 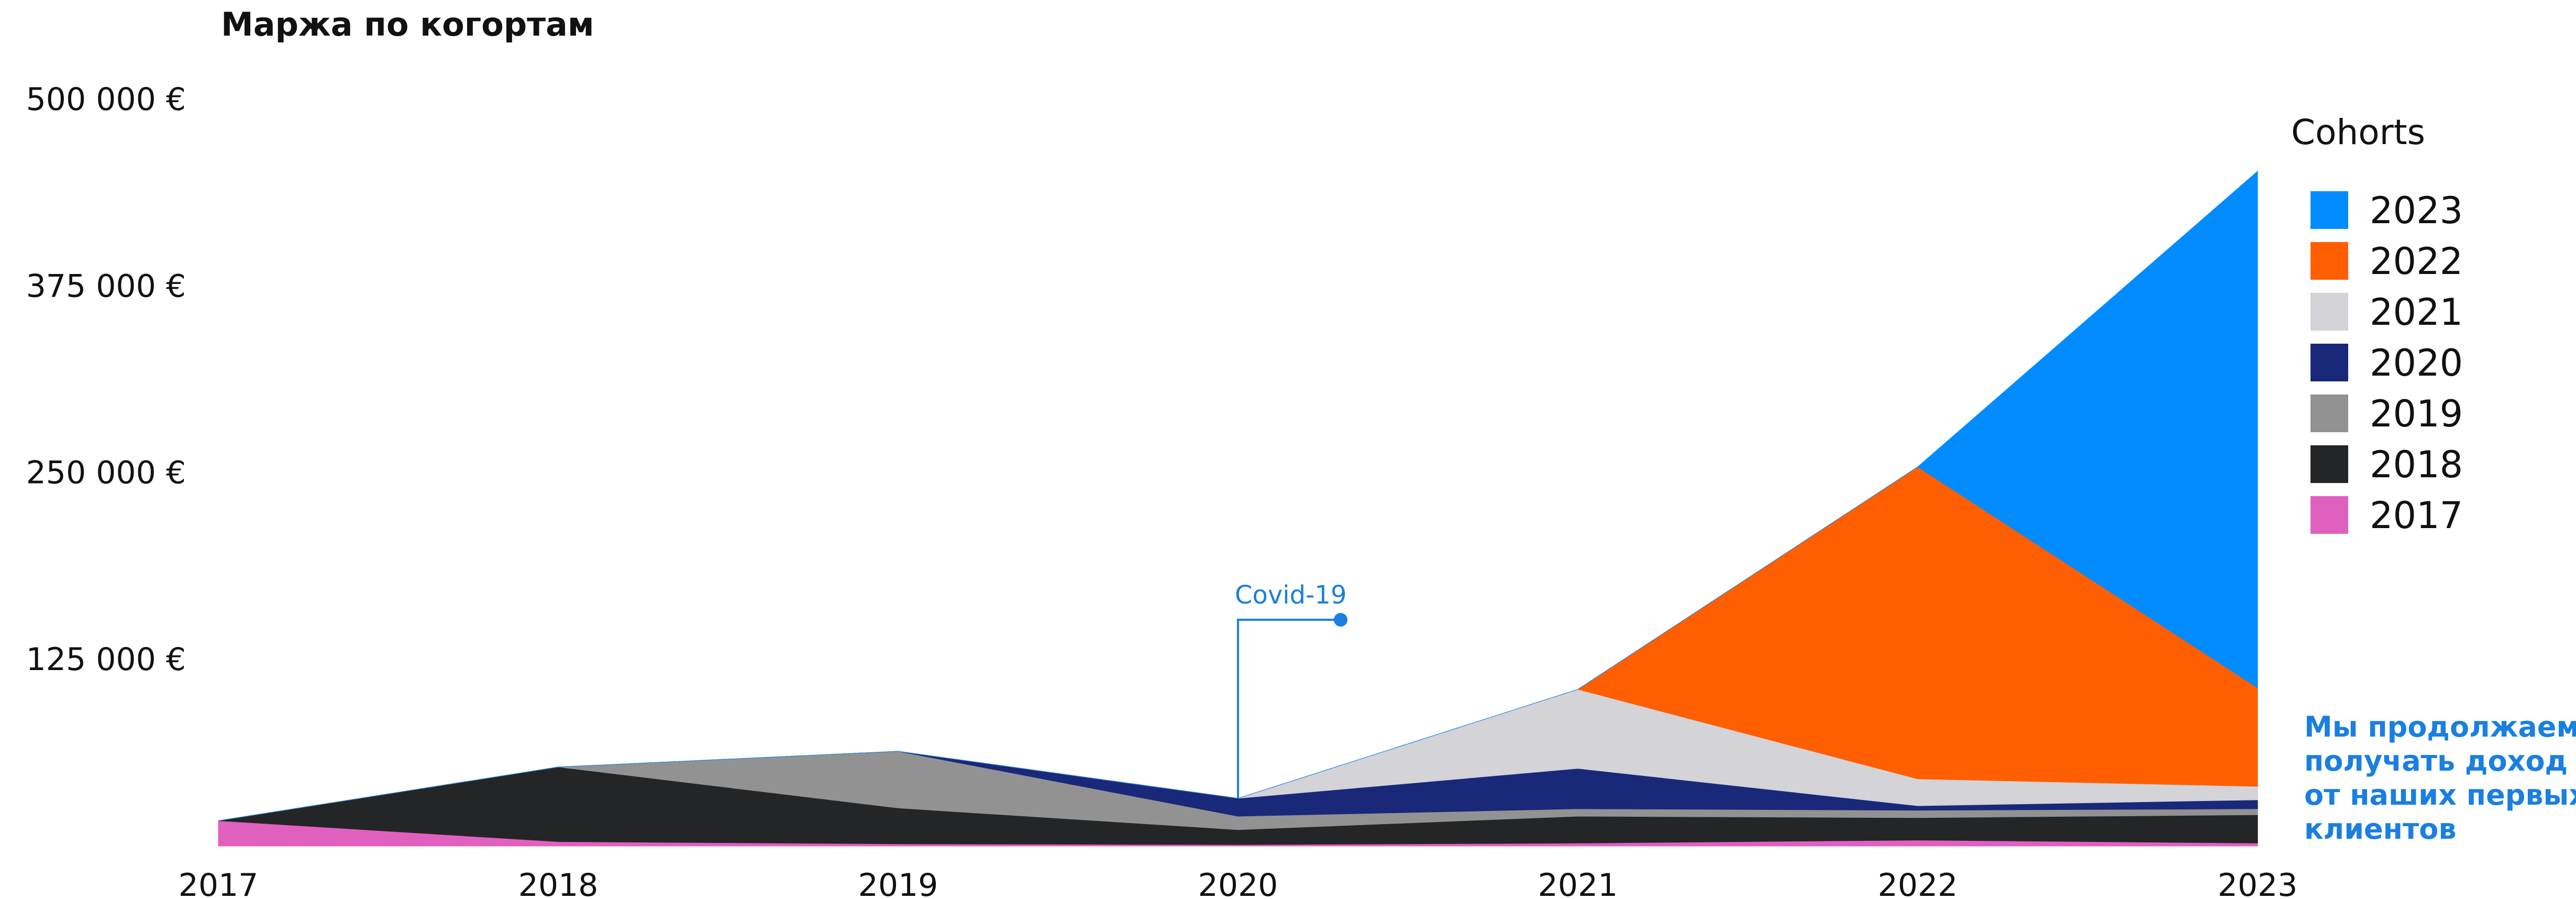 What do you see at coordinates (2329, 210) in the screenshot?
I see `legend-swatch-2023` at bounding box center [2329, 210].